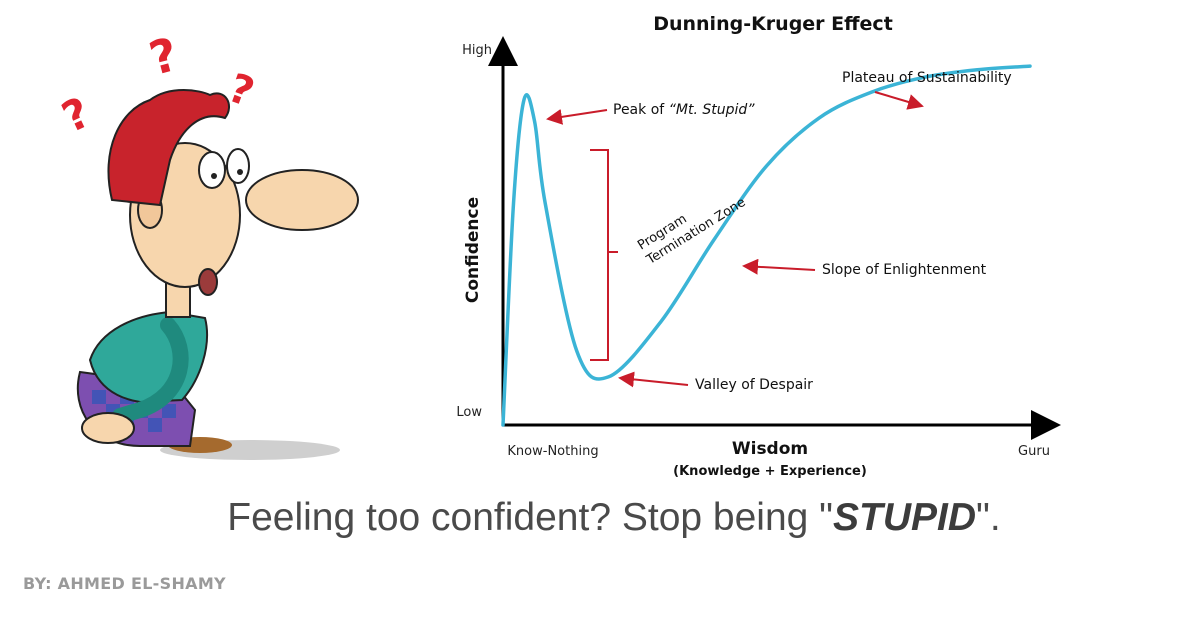  What do you see at coordinates (927, 78) in the screenshot?
I see `annotation-plateau: Plateau of Sustainability` at bounding box center [927, 78].